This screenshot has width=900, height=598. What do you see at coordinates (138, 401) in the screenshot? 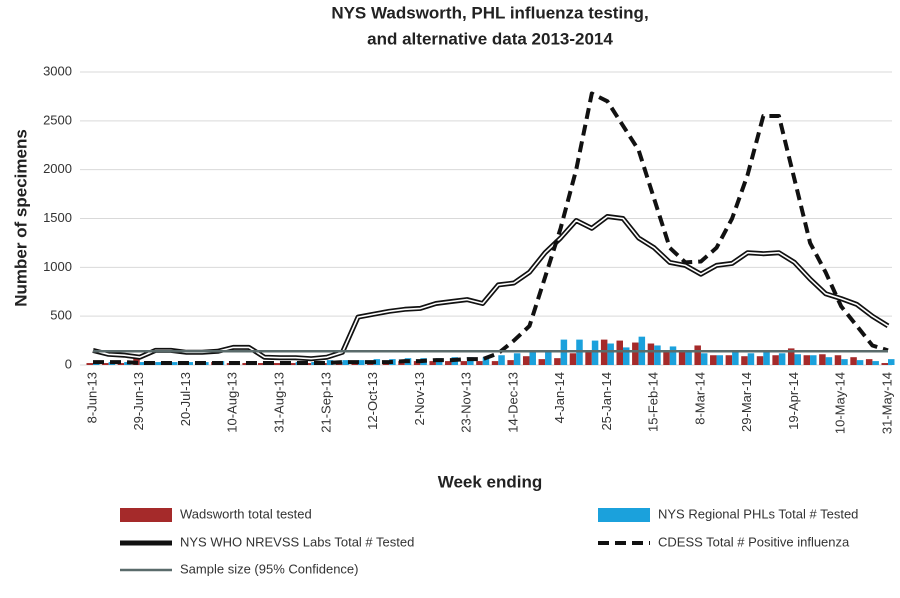
I see `x-tick-label: 29-Jun-13` at bounding box center [138, 401].